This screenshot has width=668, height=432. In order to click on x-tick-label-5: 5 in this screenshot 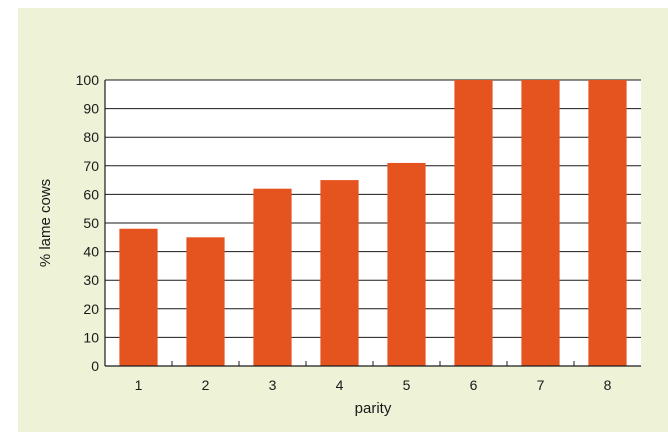, I will do `click(407, 385)`.